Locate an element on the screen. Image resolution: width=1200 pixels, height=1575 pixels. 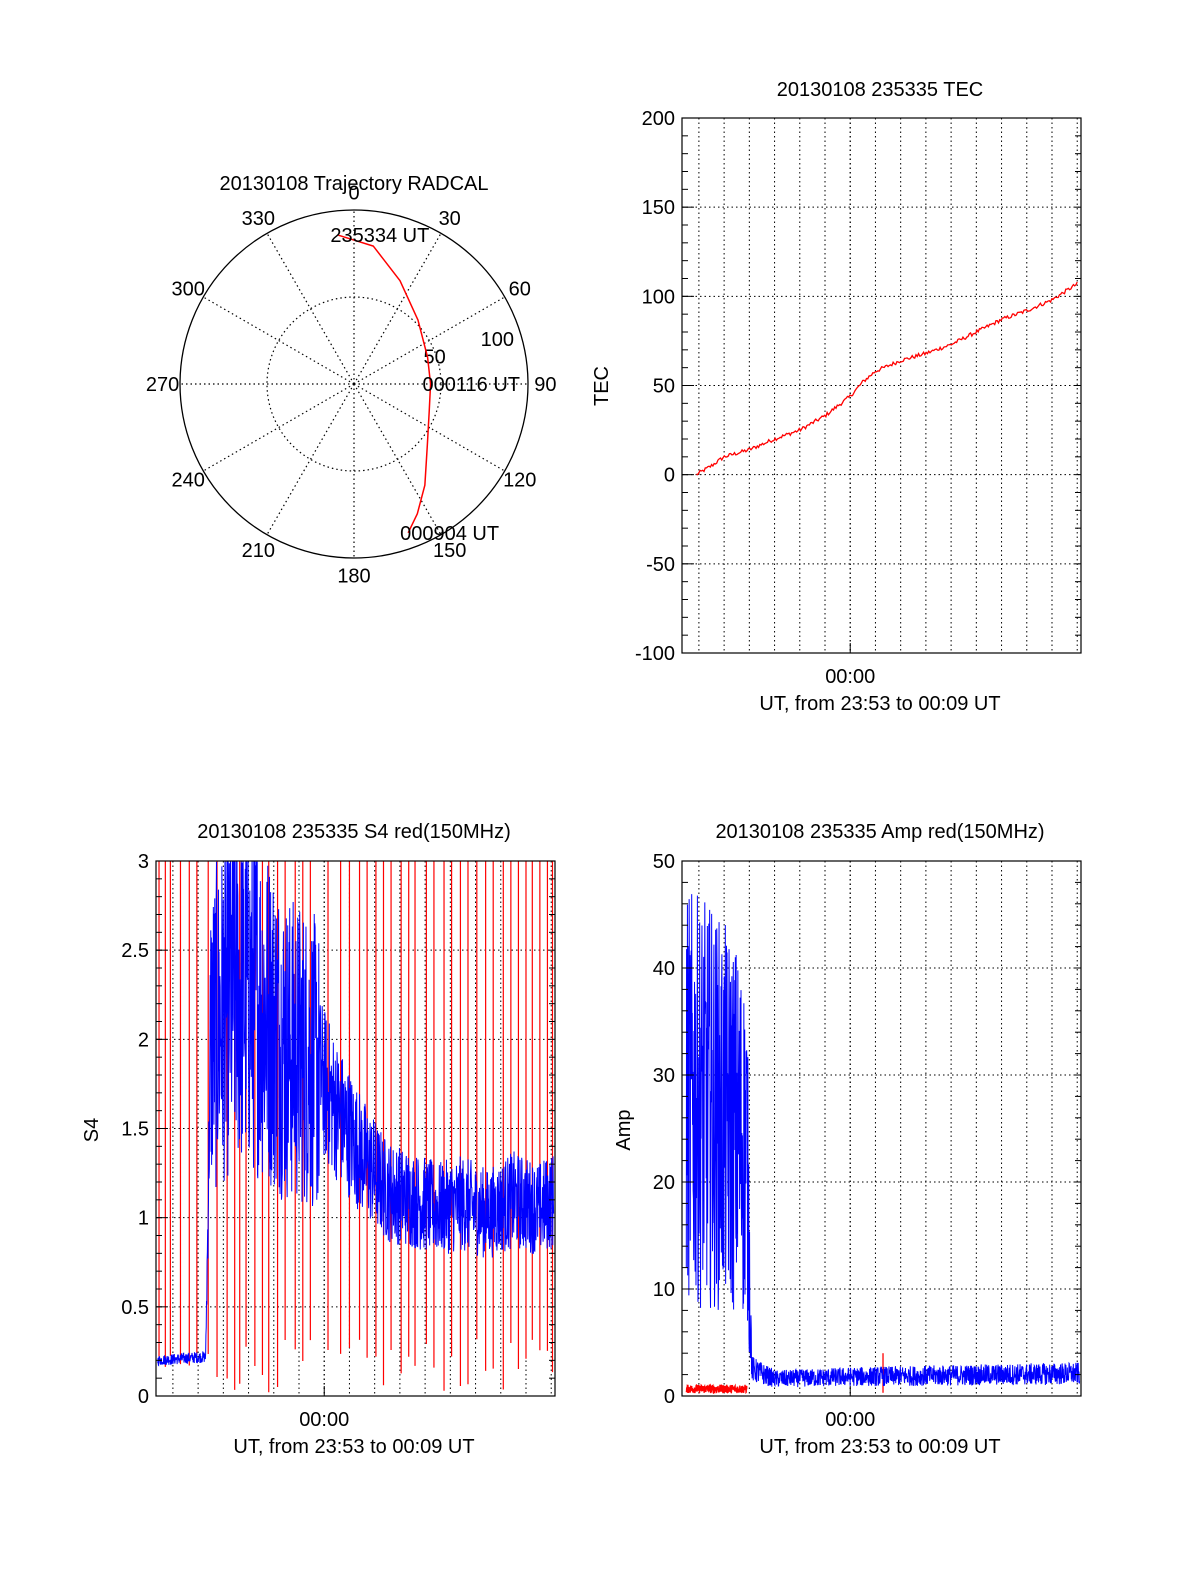
chart-title: 20130108 Trajectory RADCAL is located at coordinates (353, 184).